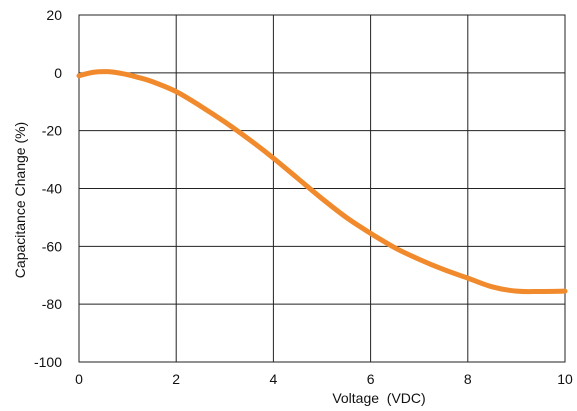  Describe the element at coordinates (54, 15) in the screenshot. I see `y-tick-label-0: 20` at that location.